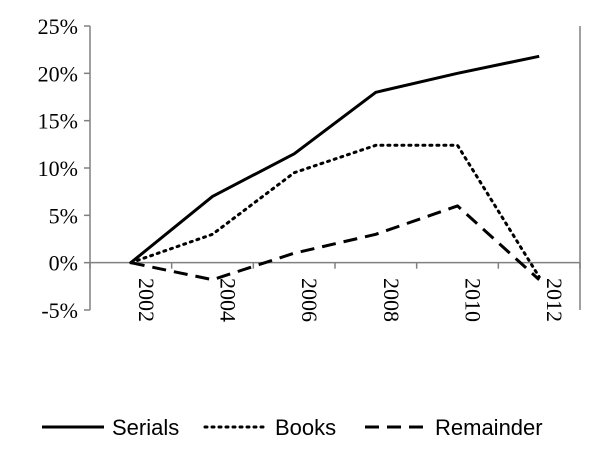  Describe the element at coordinates (58, 73) in the screenshot. I see `y-tick-label: 20%` at that location.